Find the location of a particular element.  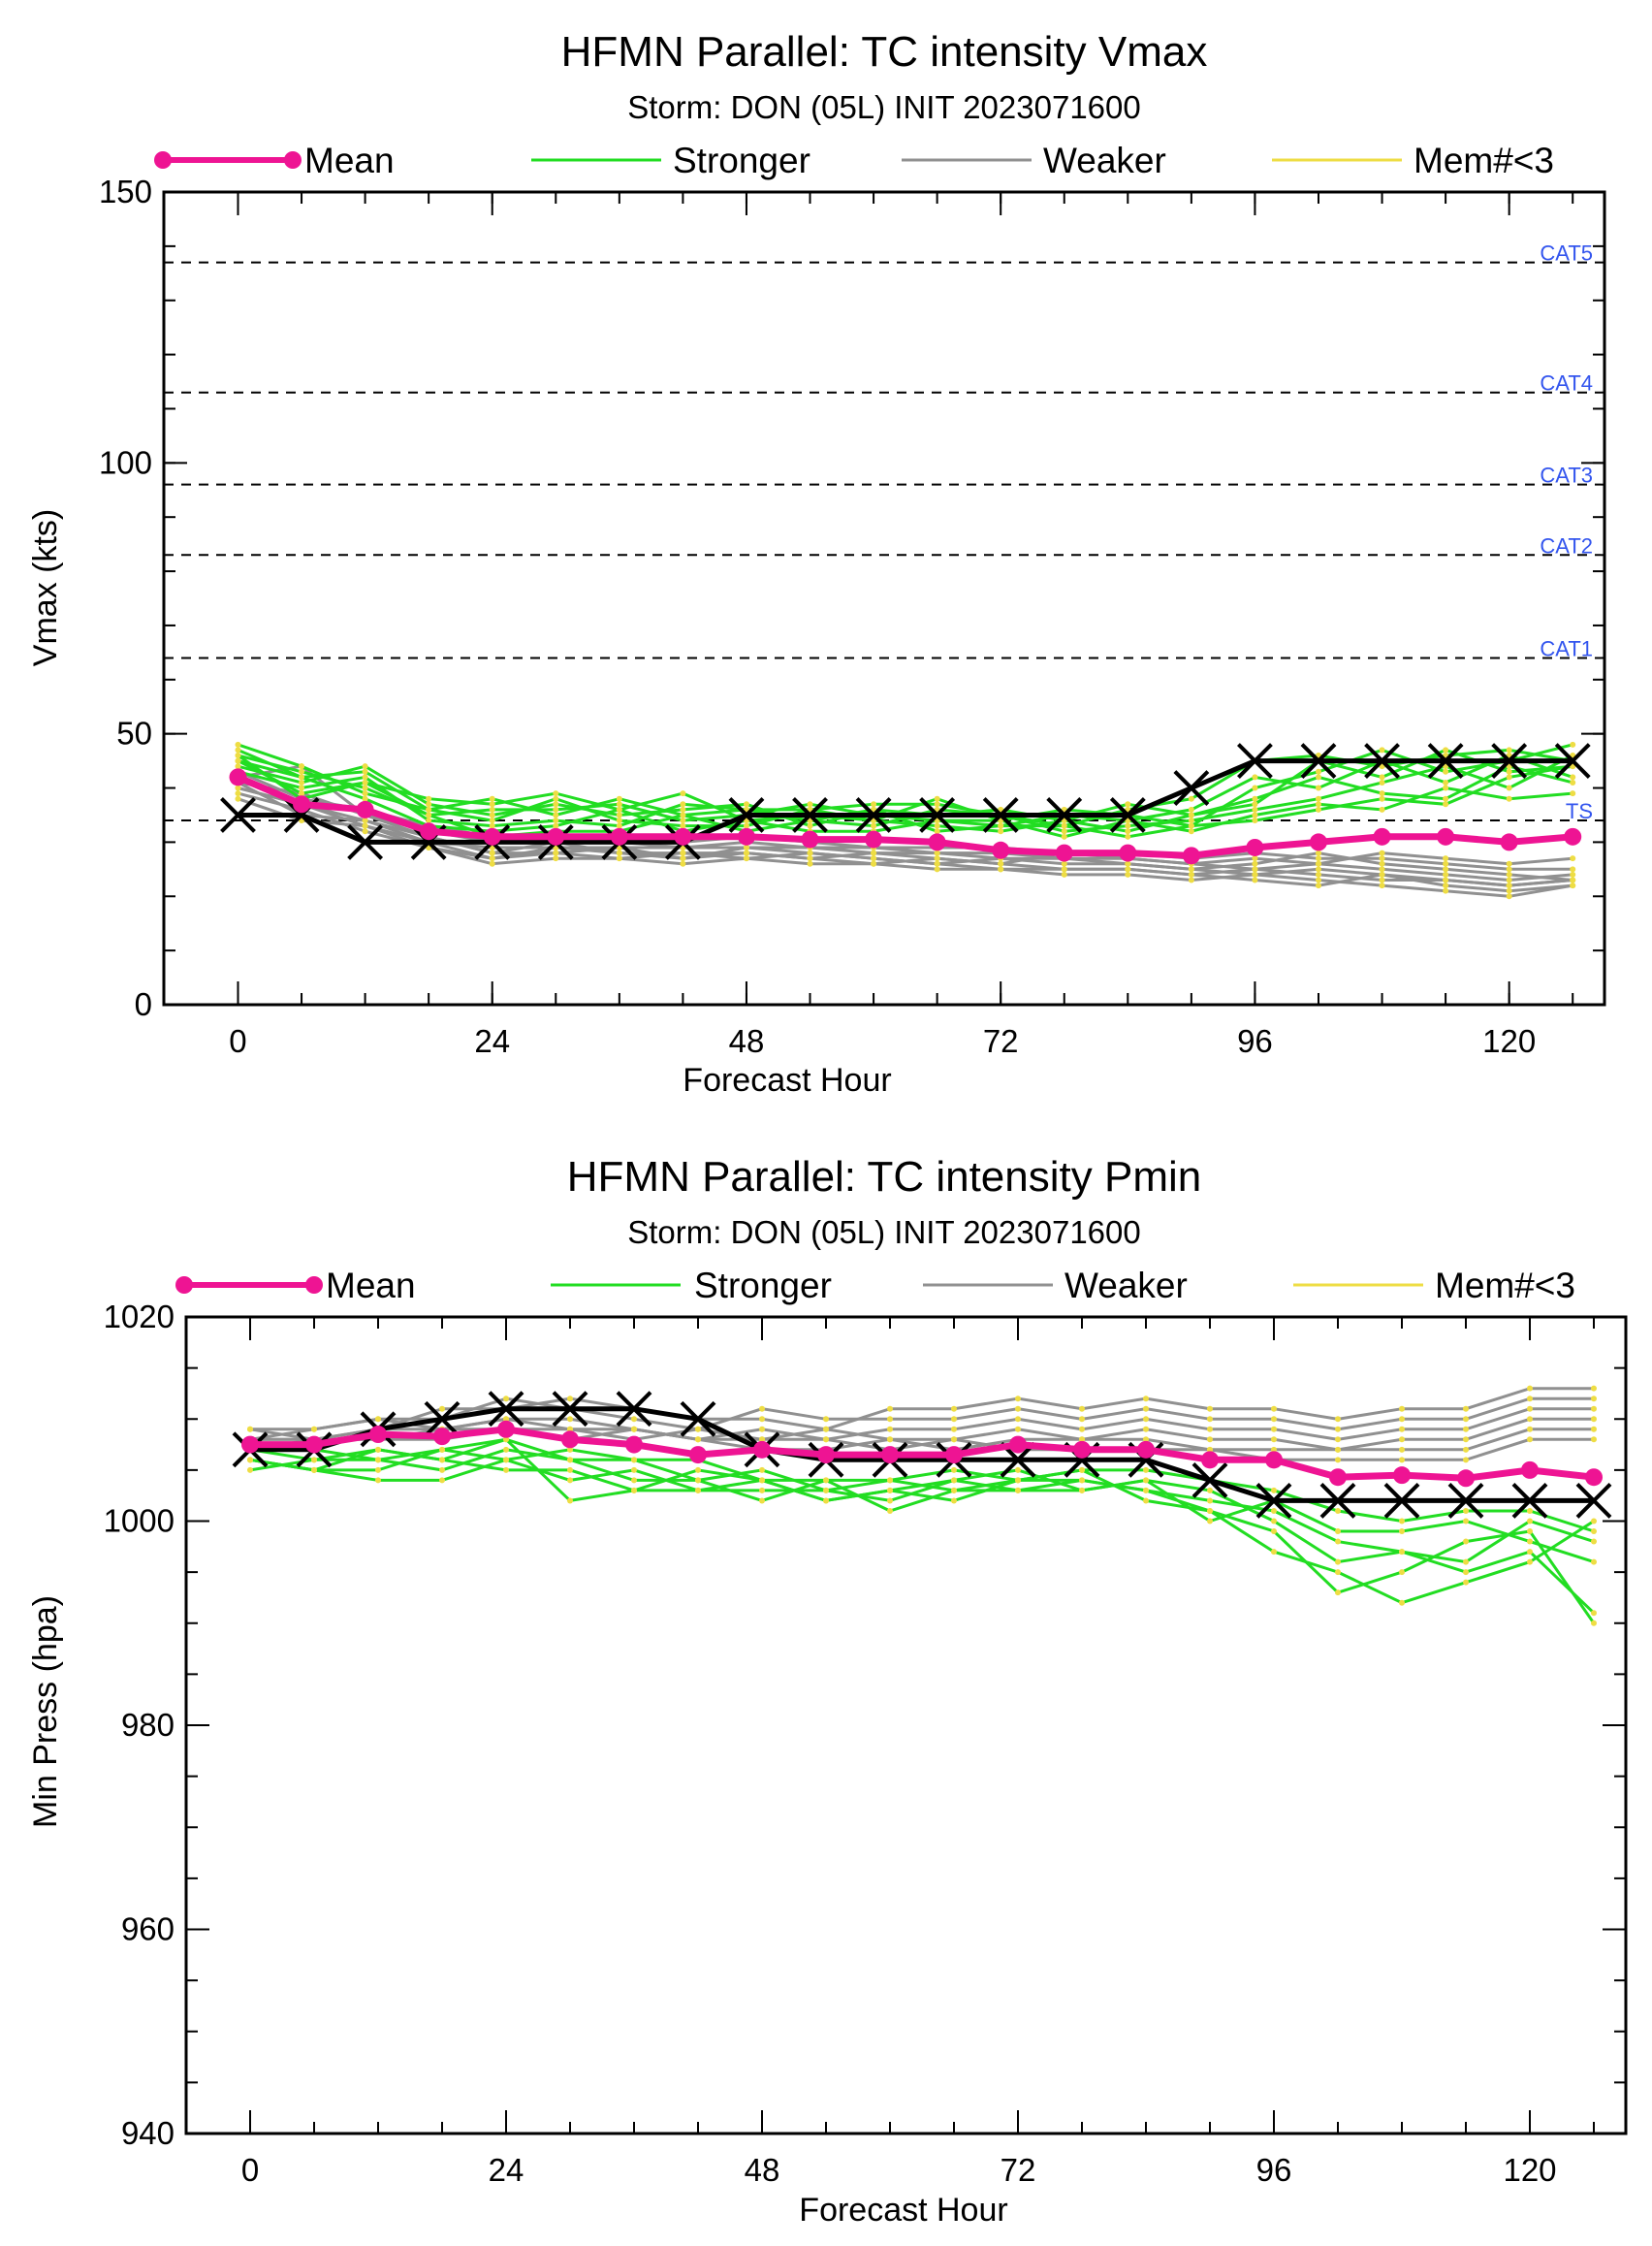

pmin-chart-title: HFMN Parallel: TC intensity Pmin is located at coordinates (884, 1177).